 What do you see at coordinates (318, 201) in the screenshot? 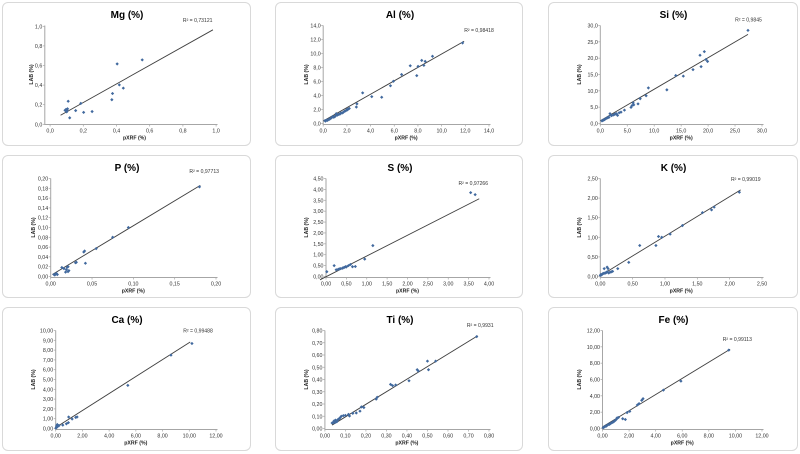
I see `svg-text: 3,50` at bounding box center [318, 201].